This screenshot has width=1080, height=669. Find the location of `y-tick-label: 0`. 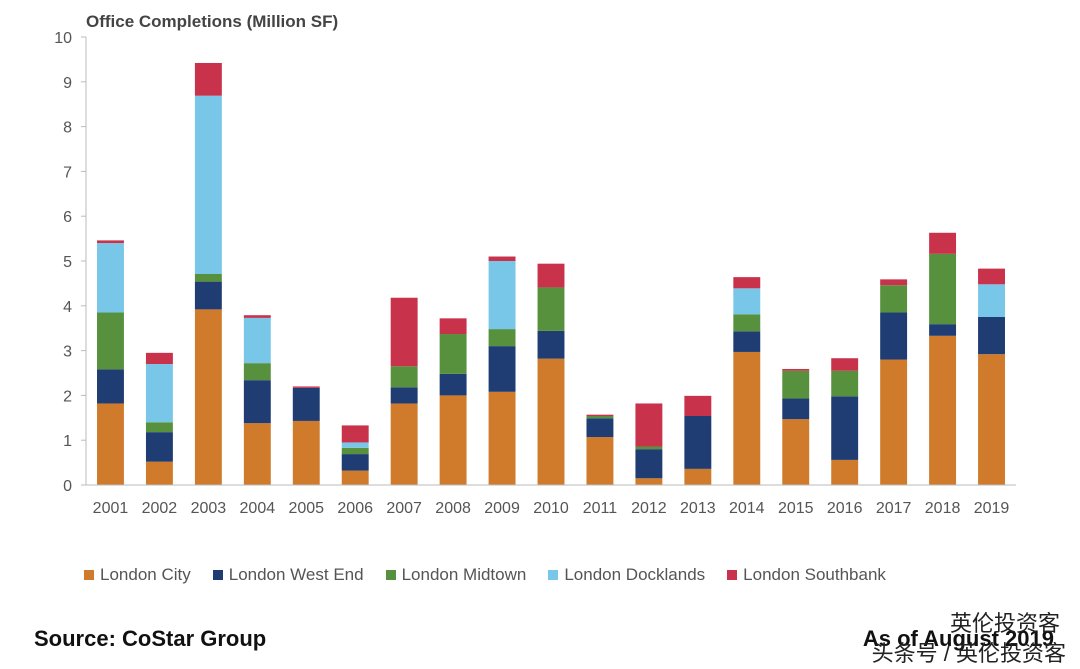

y-tick-label: 0 is located at coordinates (67, 486).